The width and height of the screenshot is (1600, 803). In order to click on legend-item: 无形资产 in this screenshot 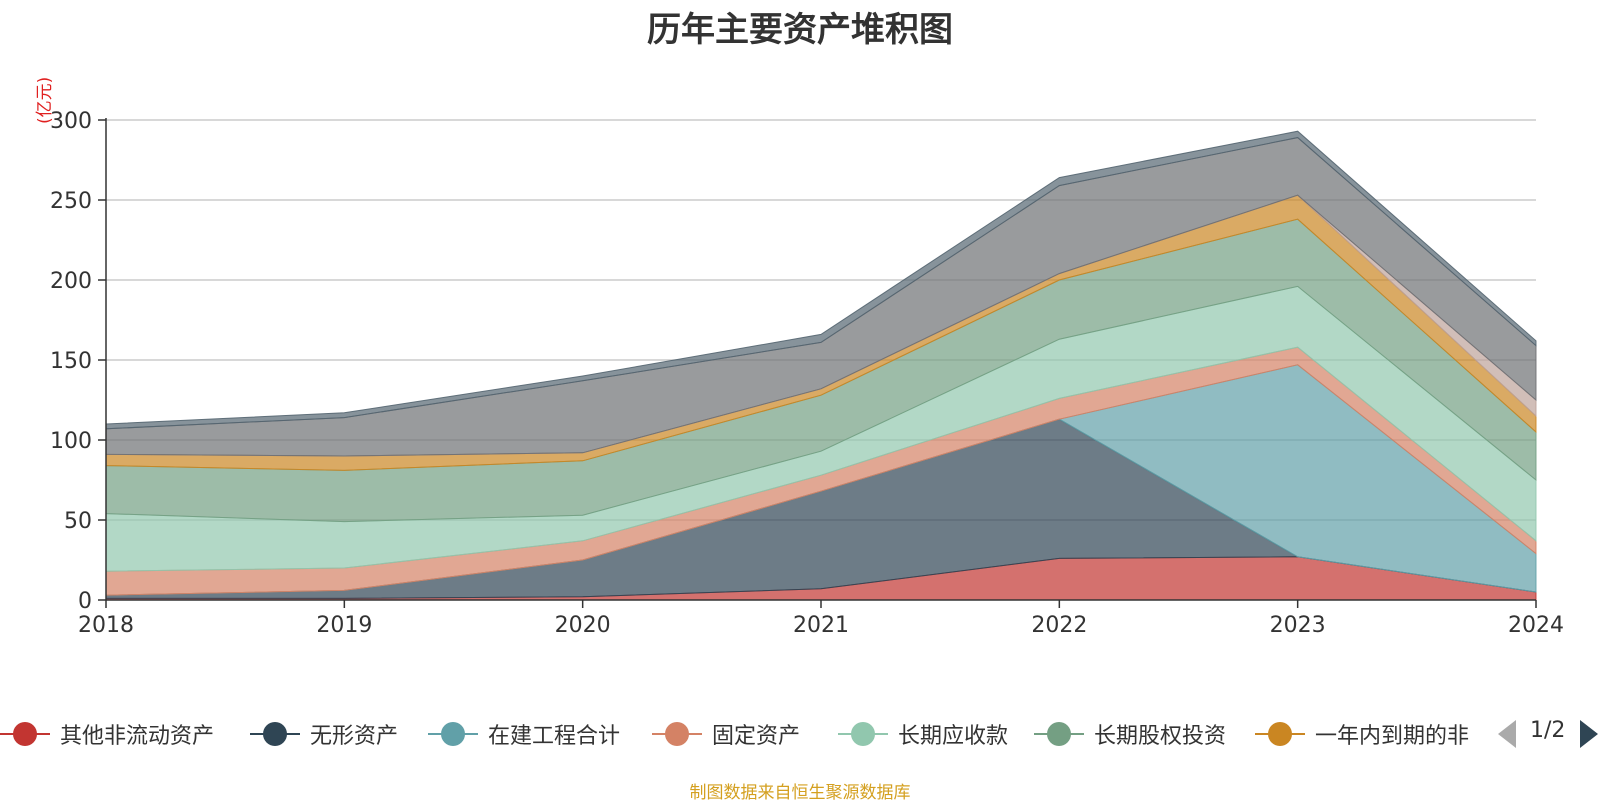, I will do `click(324, 734)`.